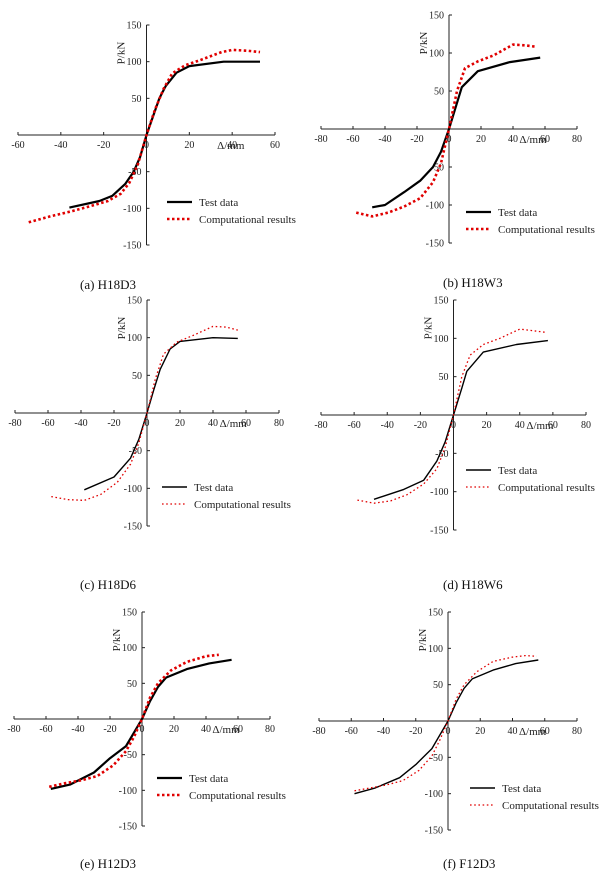  Describe the element at coordinates (473, 584) in the screenshot. I see `panel-caption: (d) H18W6` at that location.